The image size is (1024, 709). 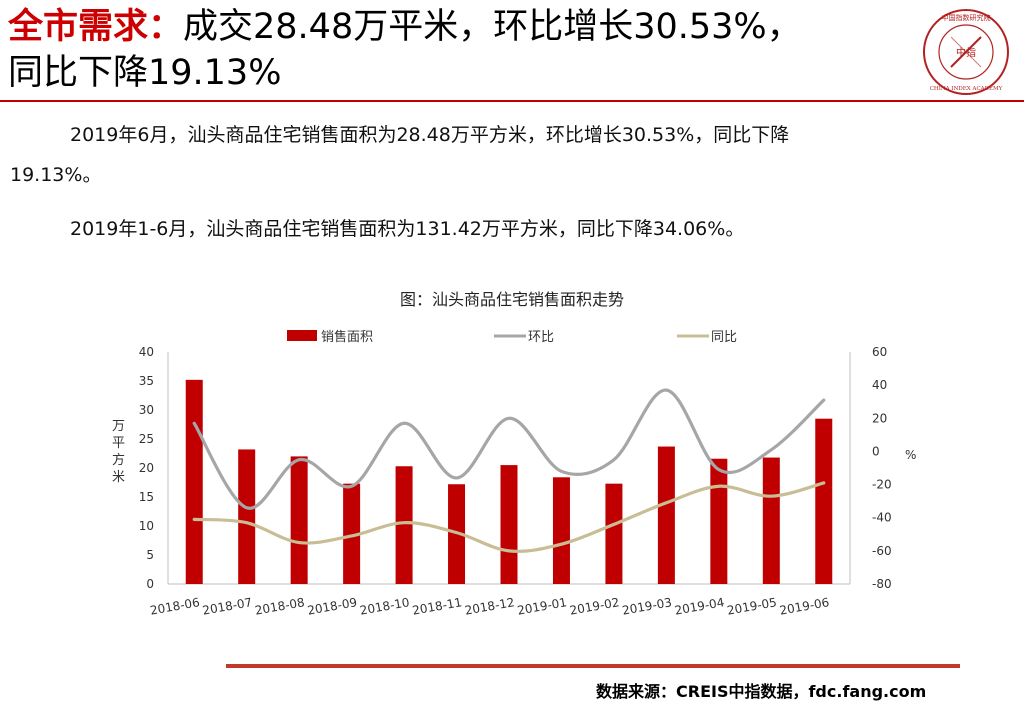 What do you see at coordinates (512, 101) in the screenshot?
I see `header-divider` at bounding box center [512, 101].